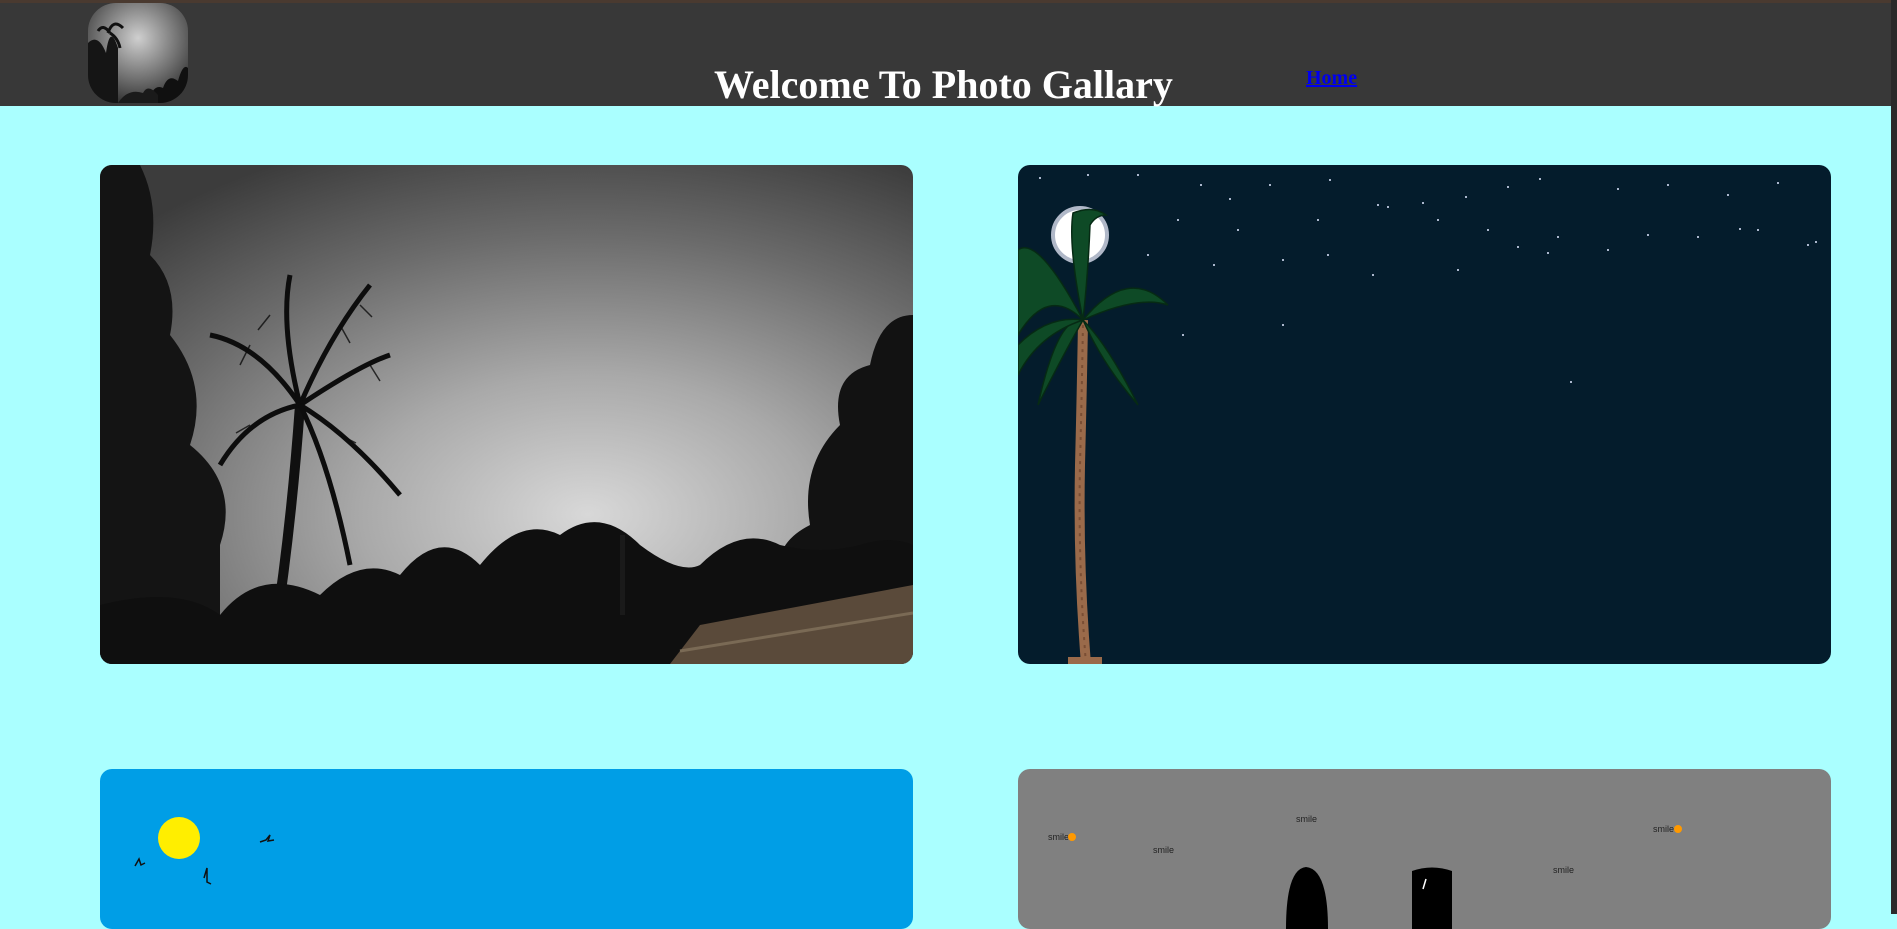  I want to click on home-link: Home, so click(1332, 78).